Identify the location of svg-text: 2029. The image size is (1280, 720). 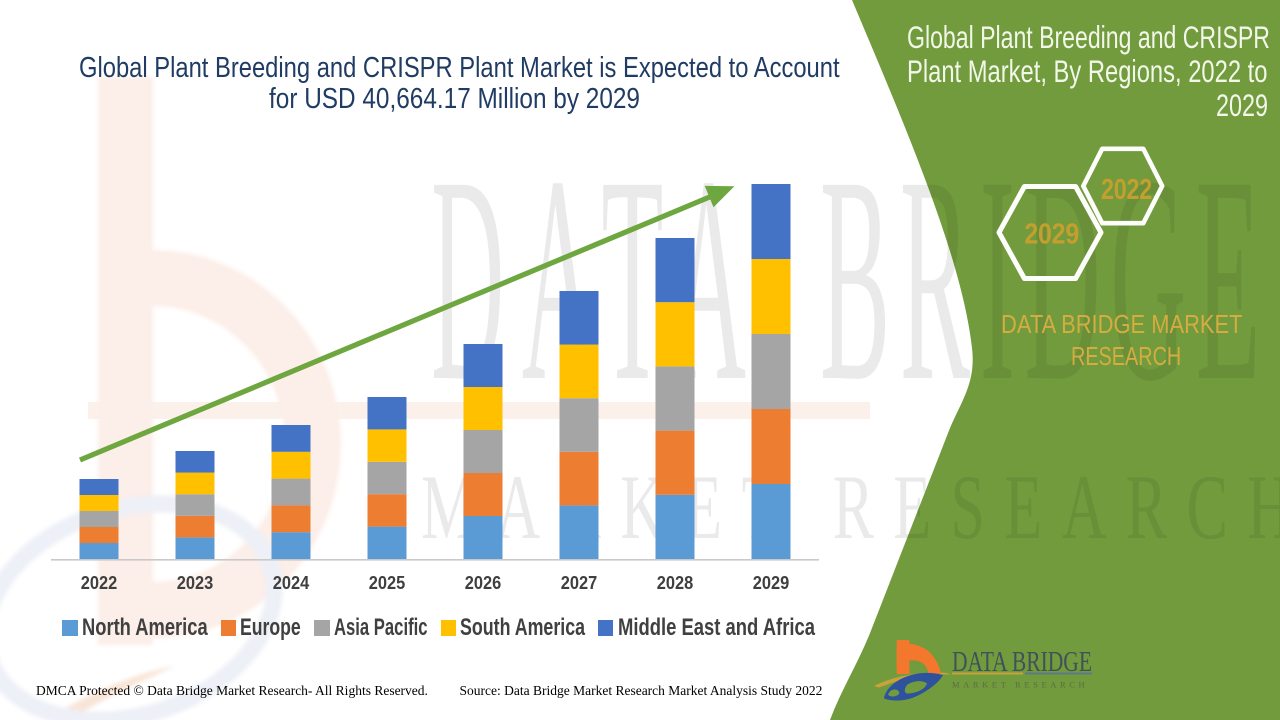
(1051, 233).